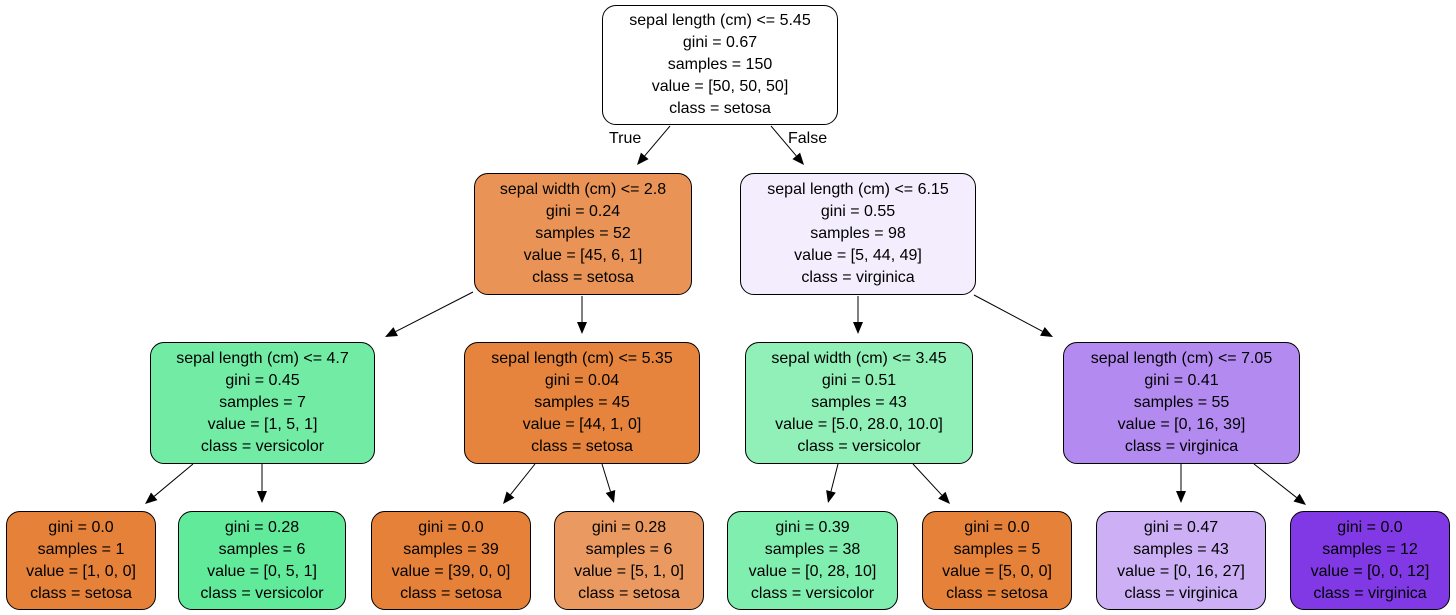 Image resolution: width=1456 pixels, height=615 pixels. Describe the element at coordinates (1370, 571) in the screenshot. I see `node-value: value = [0, 0, 12]` at that location.